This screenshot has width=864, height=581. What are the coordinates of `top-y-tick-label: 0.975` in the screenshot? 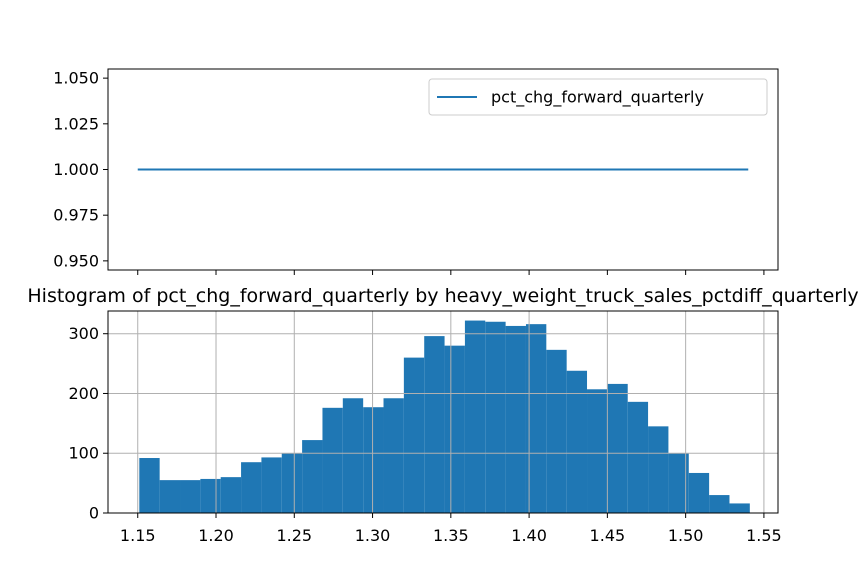 It's located at (76, 215).